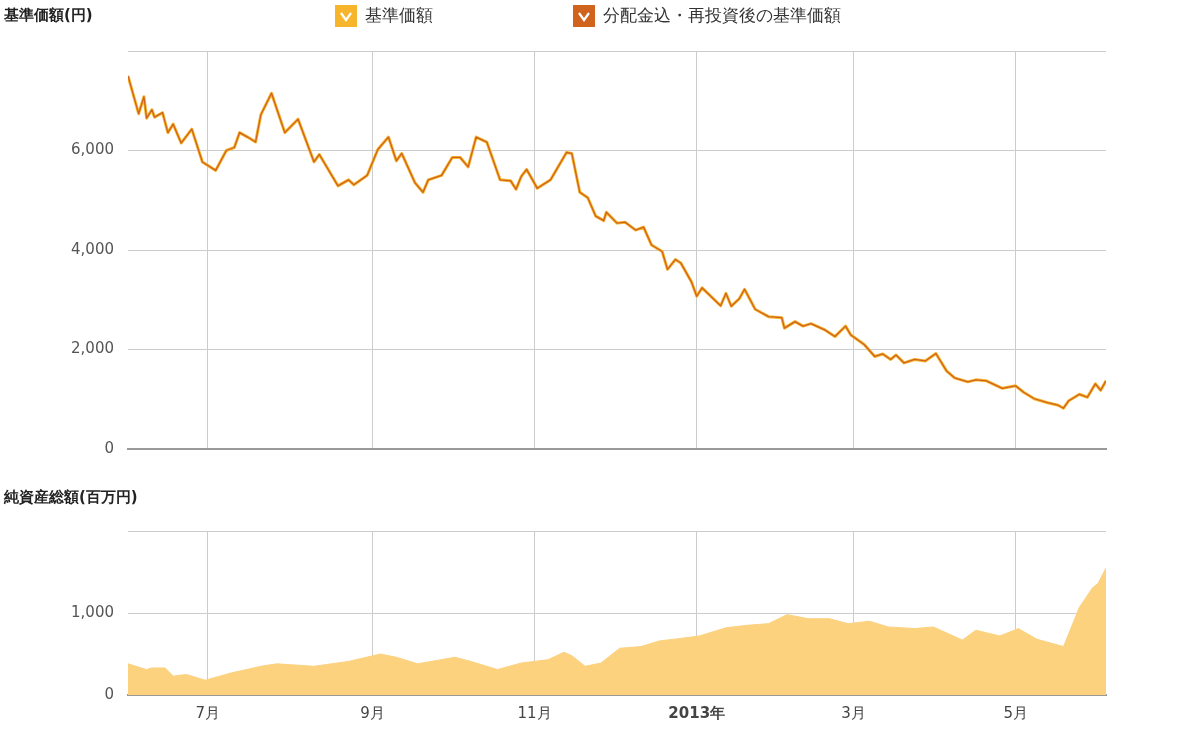 This screenshot has height=735, width=1200. Describe the element at coordinates (697, 712) in the screenshot. I see `x-tick-label: 2013年` at that location.